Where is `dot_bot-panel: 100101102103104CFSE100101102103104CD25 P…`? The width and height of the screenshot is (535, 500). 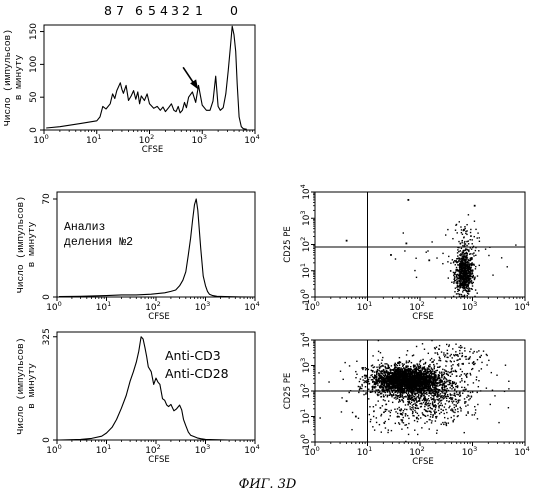 dot_bot-panel: 100101102103104CFSE100101102103104CD25 P… is located at coordinates (406, 399).